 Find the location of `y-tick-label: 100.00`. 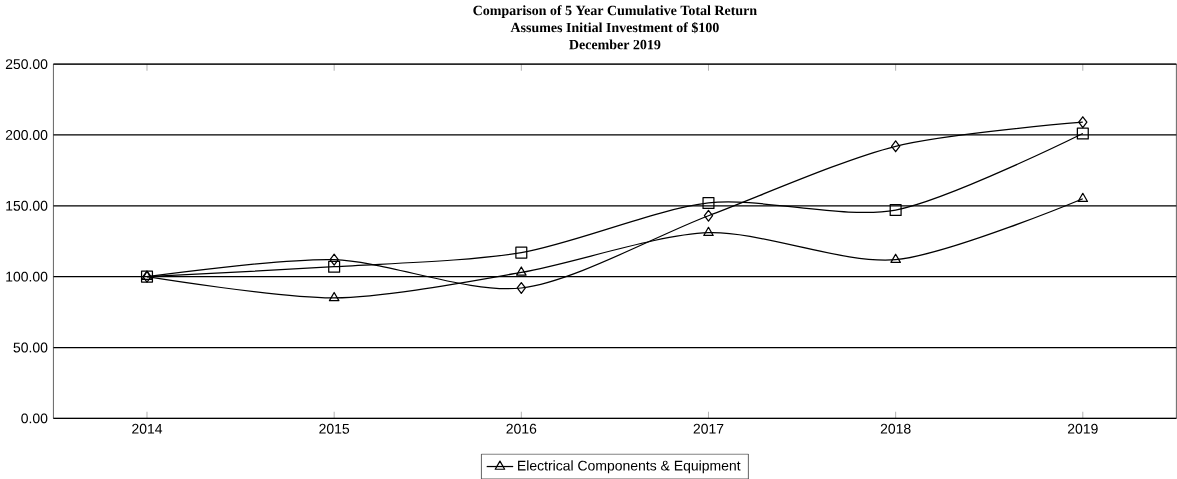

y-tick-label: 100.00 is located at coordinates (27, 276).